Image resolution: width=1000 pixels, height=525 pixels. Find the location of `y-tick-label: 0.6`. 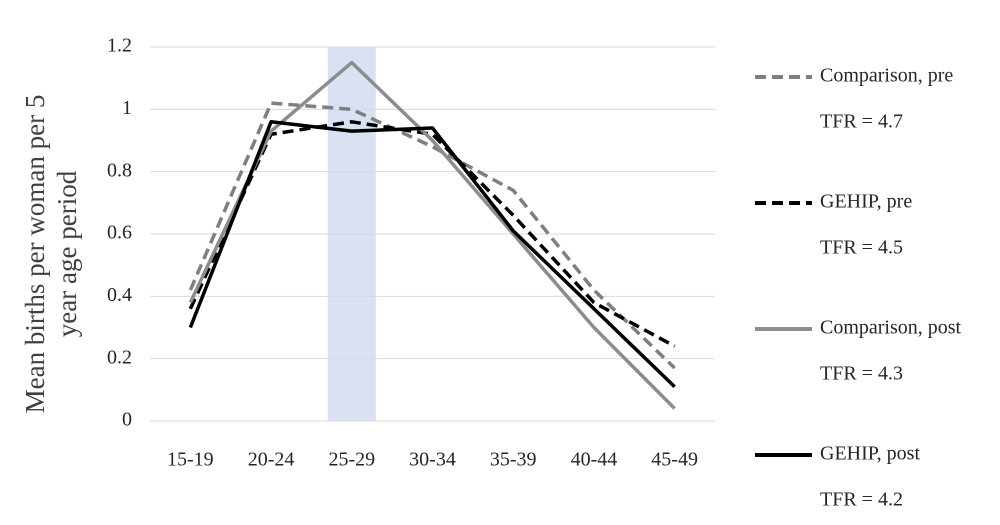

y-tick-label: 0.6 is located at coordinates (119, 233).